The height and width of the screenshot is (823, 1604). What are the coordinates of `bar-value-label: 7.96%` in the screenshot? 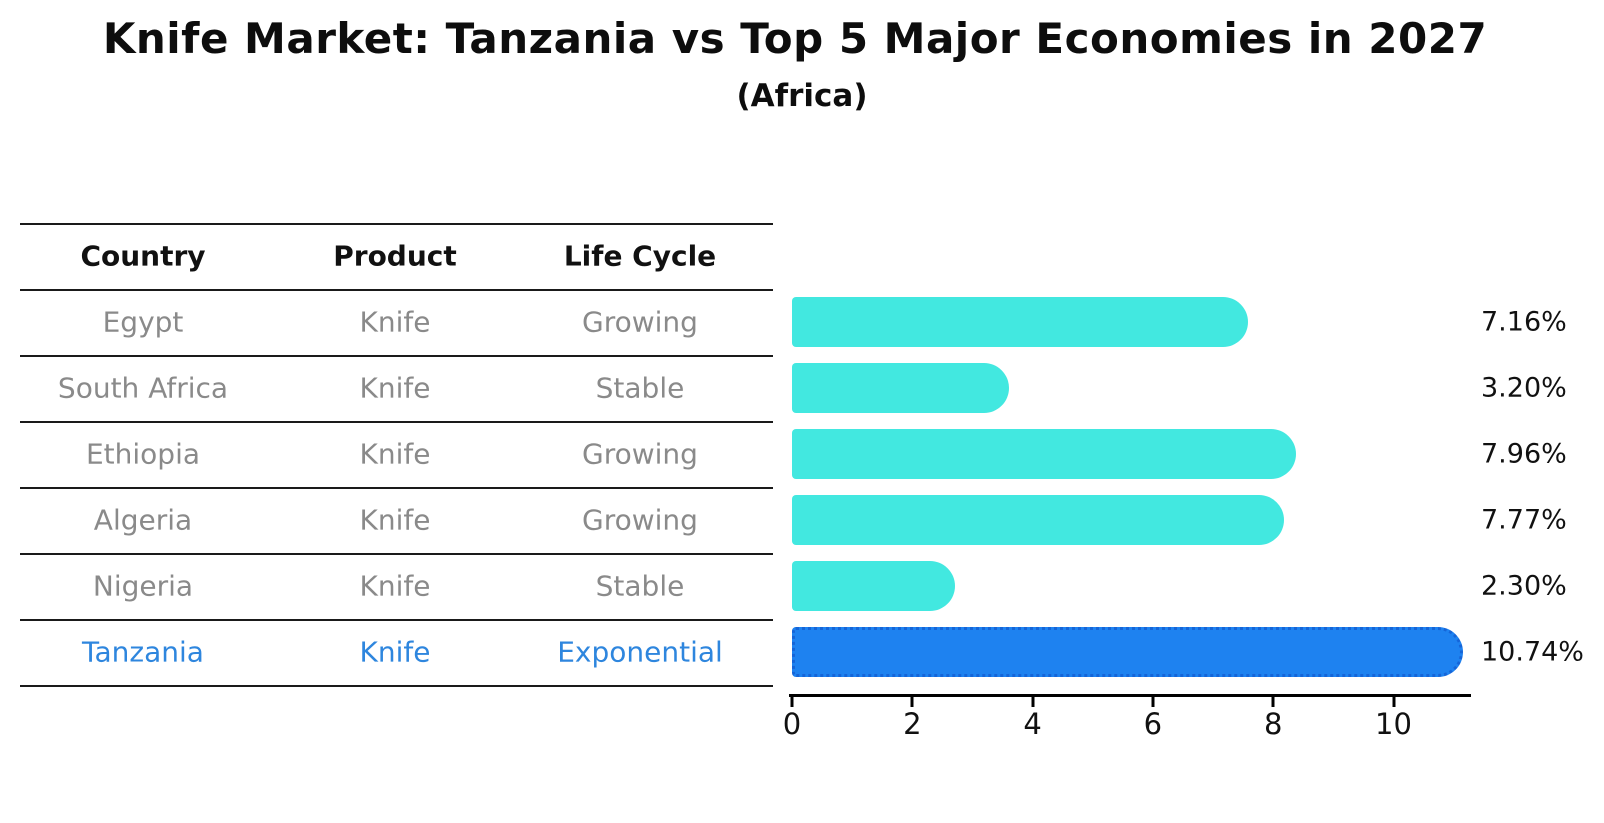 It's located at (1524, 454).